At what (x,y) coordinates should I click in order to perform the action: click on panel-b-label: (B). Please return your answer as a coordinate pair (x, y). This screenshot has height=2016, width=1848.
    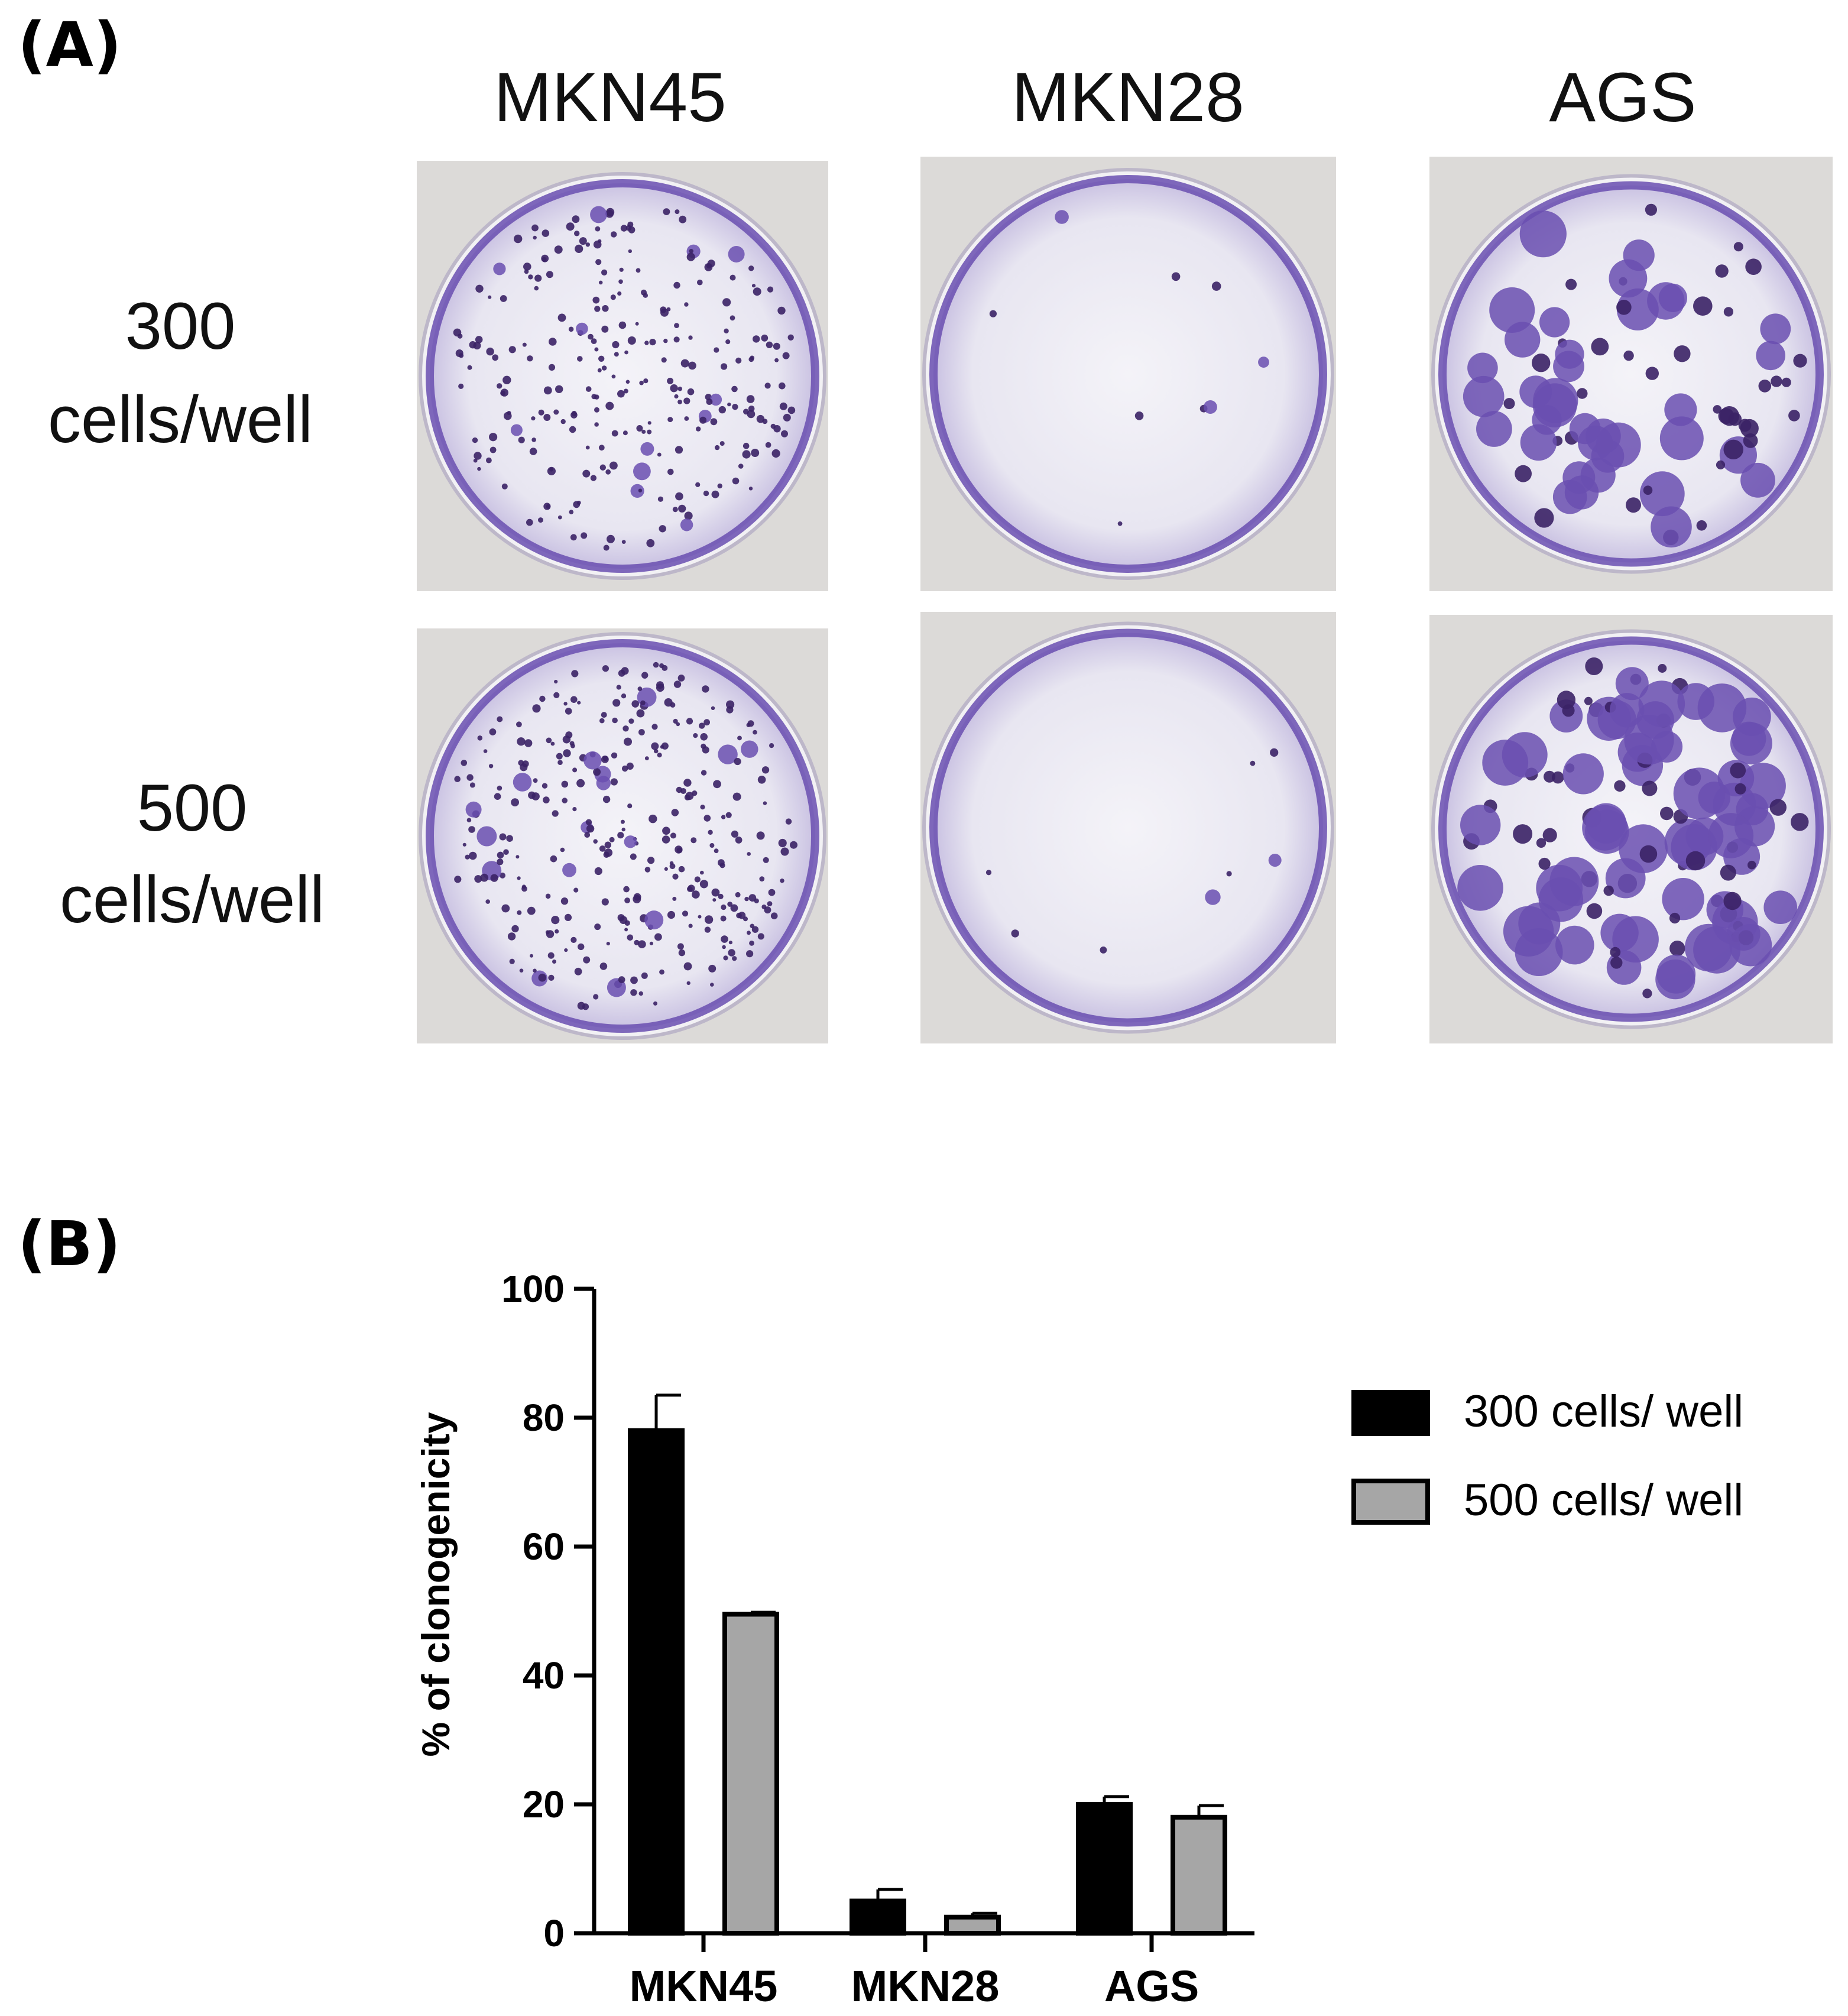
    Looking at the image, I should click on (69, 1244).